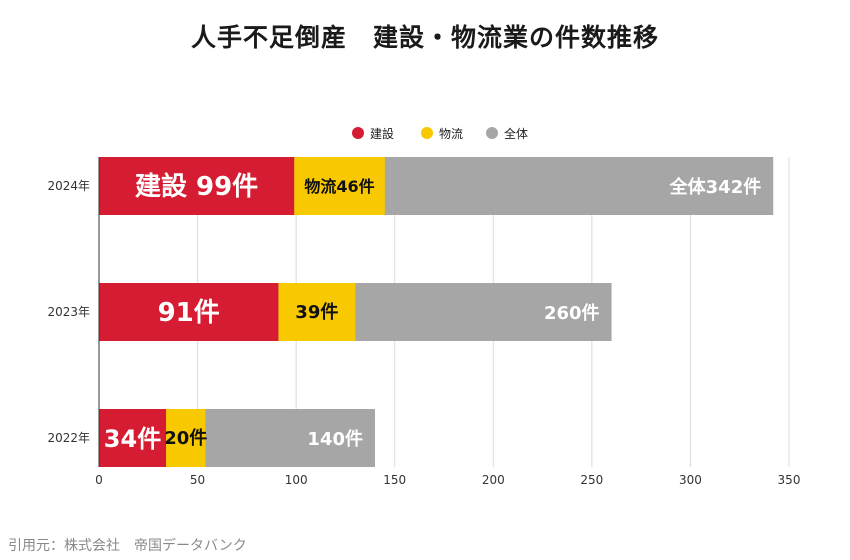  I want to click on data-label-建設: 91件, so click(189, 313).